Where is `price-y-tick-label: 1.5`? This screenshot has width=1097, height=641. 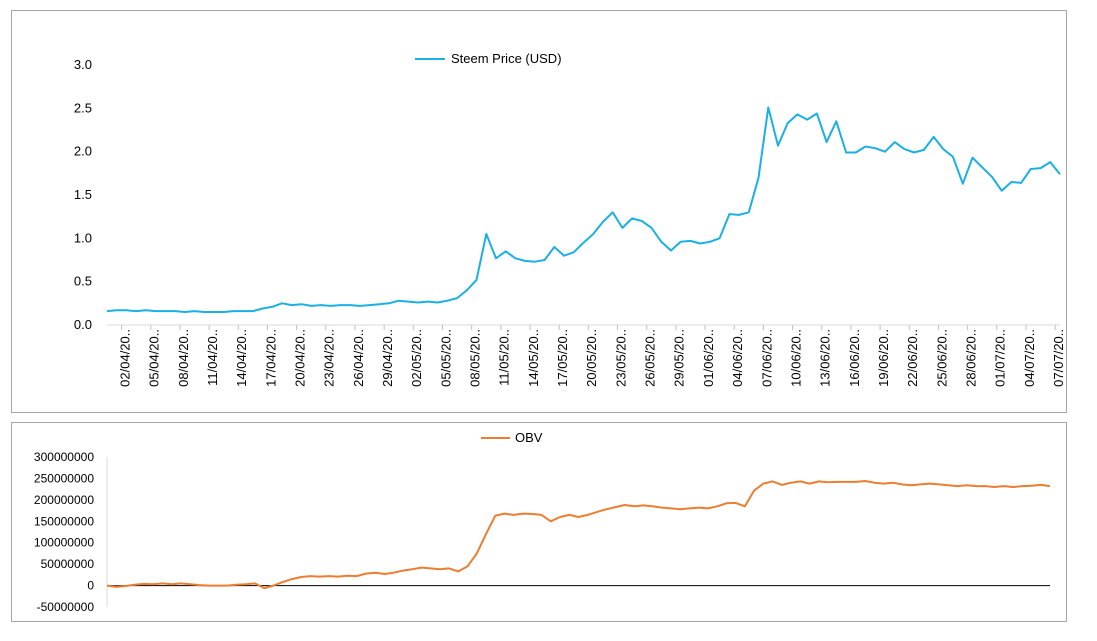 price-y-tick-label: 1.5 is located at coordinates (83, 194).